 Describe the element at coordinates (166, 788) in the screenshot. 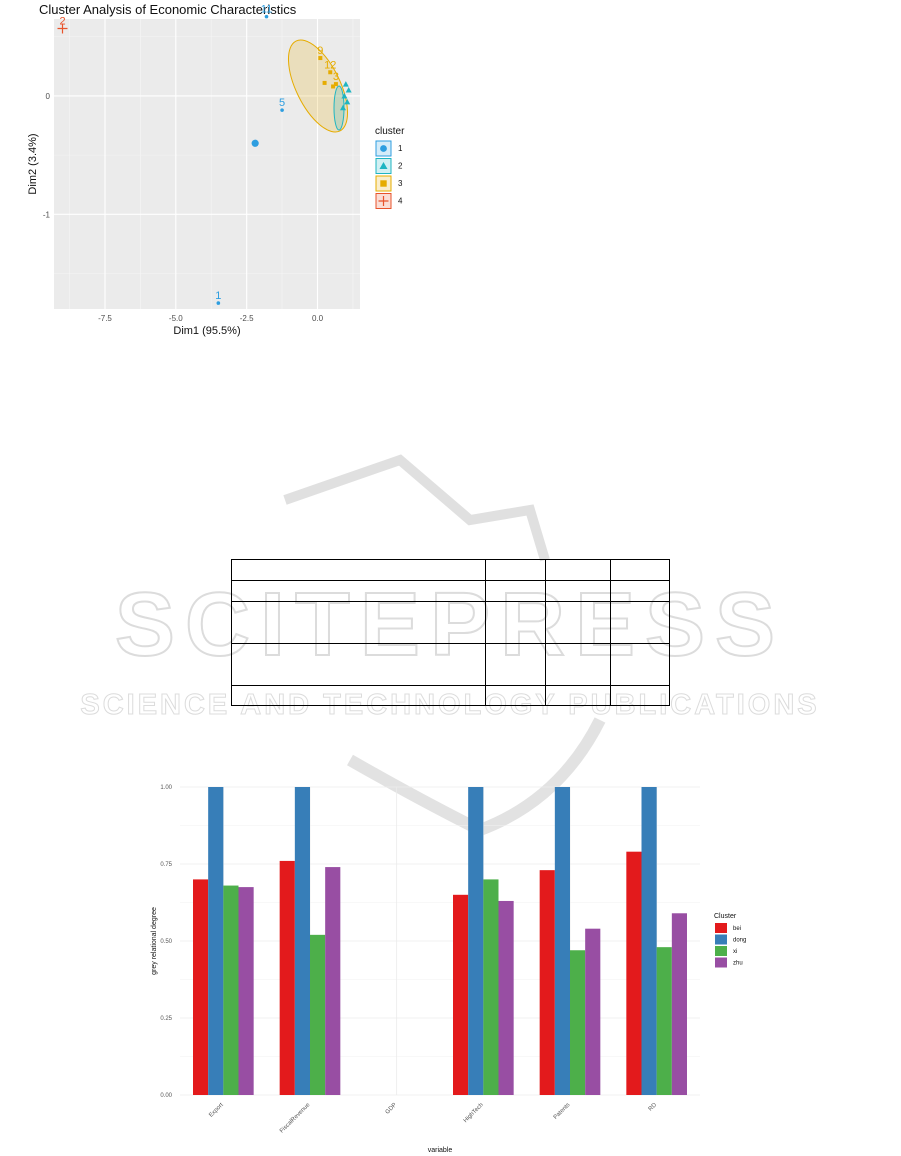

I see `y-tick-label: 1.00` at that location.